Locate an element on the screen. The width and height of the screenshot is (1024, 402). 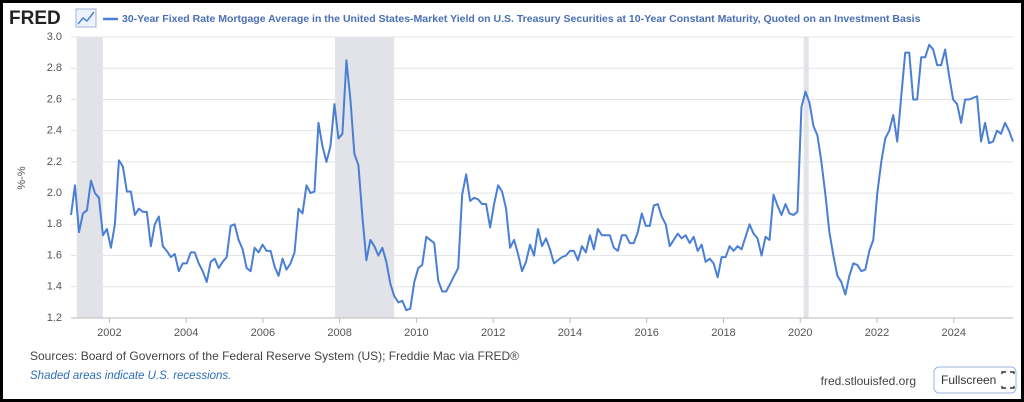
x-tick-label: 2004 is located at coordinates (186, 333).